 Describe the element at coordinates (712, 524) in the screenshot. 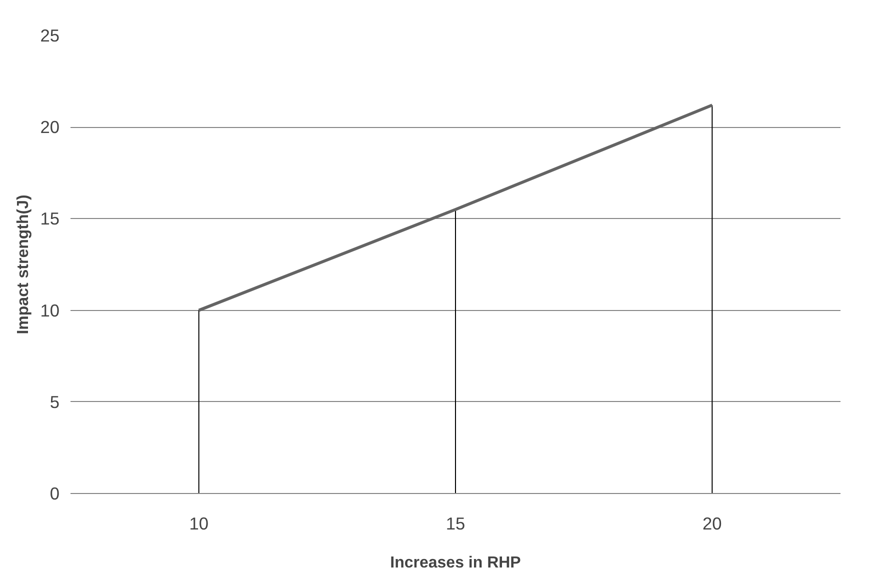

I see `x-tick-label: 20` at that location.